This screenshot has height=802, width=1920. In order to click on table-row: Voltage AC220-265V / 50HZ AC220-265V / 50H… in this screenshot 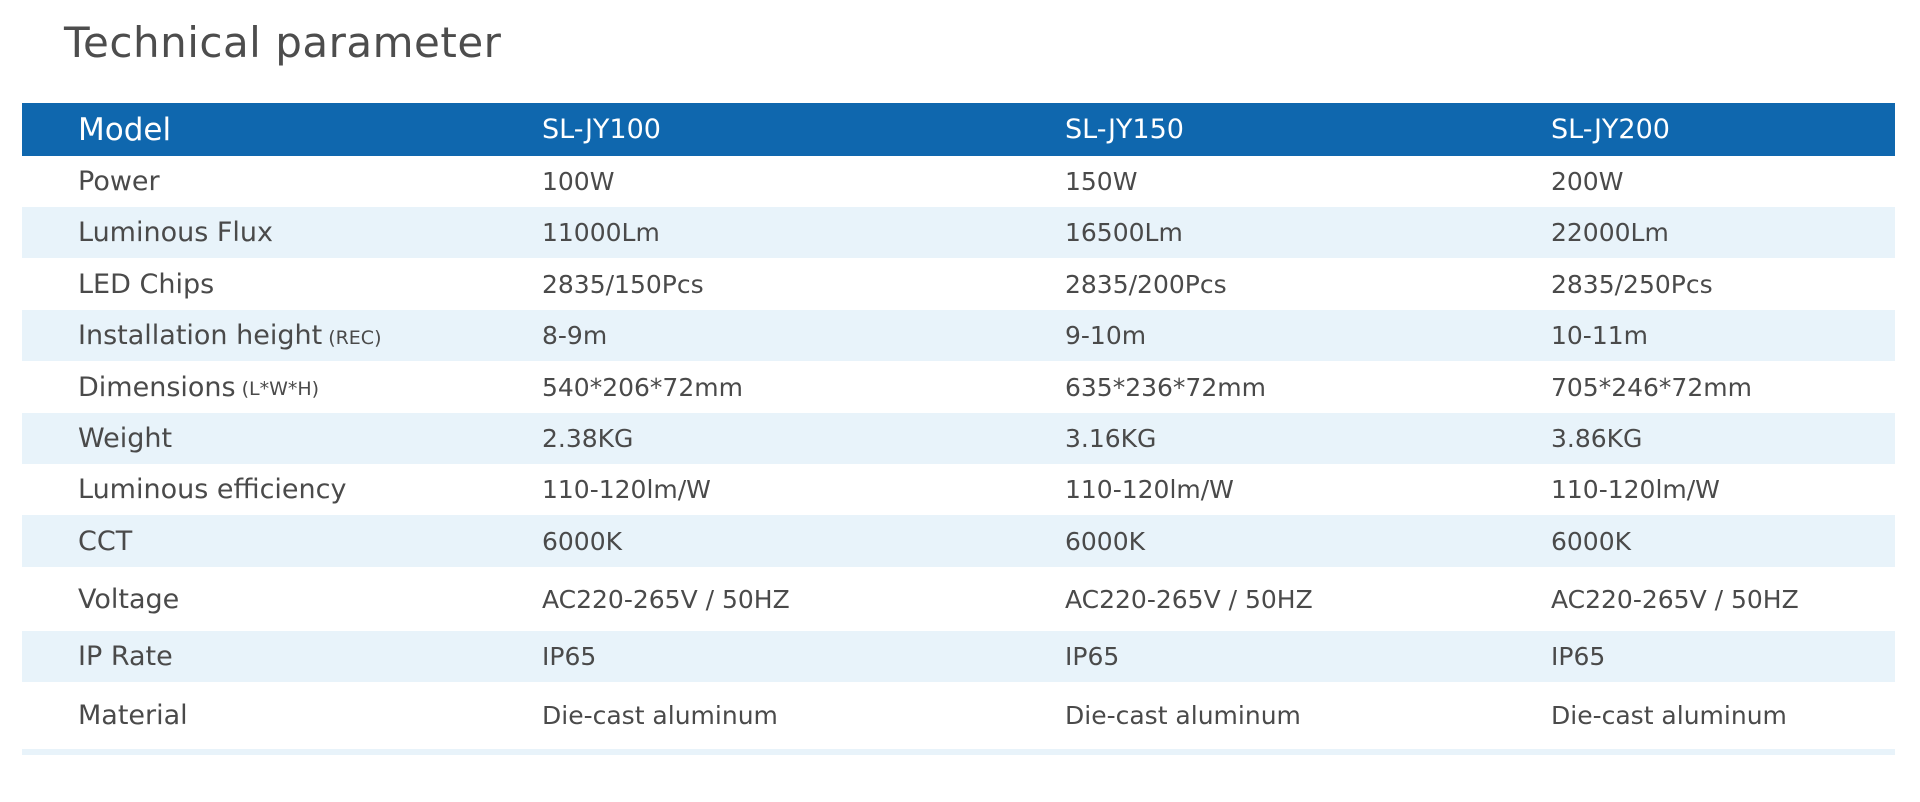, I will do `click(958, 599)`.